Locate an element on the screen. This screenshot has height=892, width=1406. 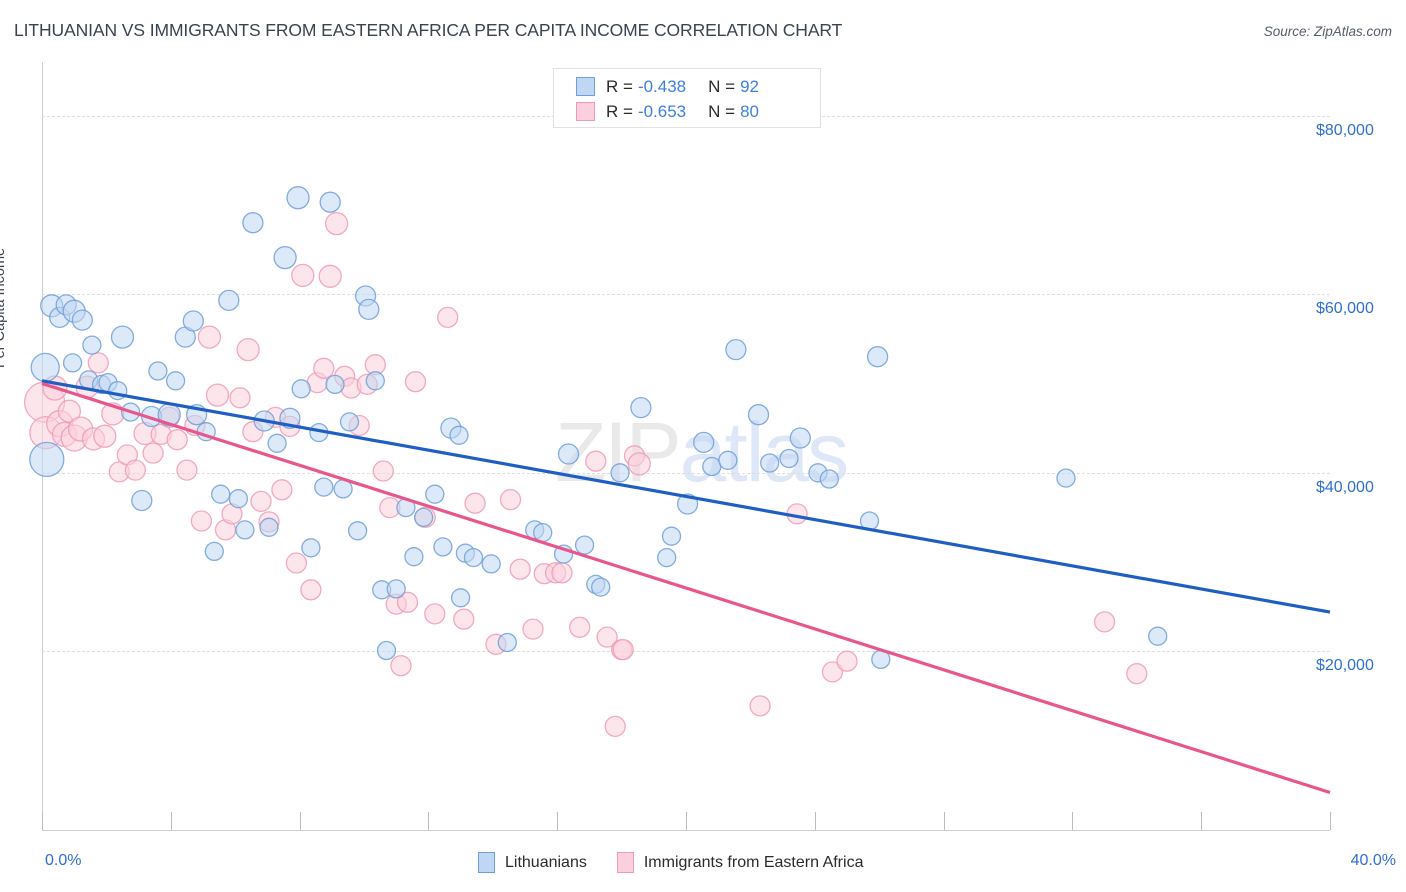
n-value: 80 is located at coordinates (749, 111).